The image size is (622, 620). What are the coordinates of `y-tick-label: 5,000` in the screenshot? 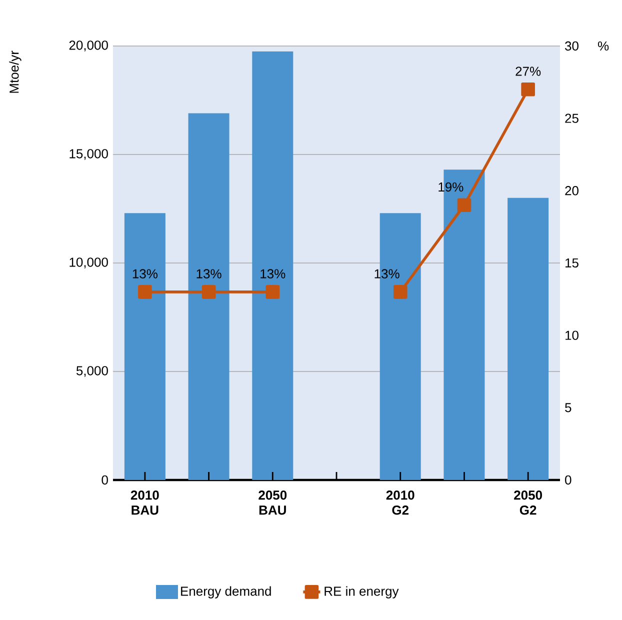 It's located at (92, 371).